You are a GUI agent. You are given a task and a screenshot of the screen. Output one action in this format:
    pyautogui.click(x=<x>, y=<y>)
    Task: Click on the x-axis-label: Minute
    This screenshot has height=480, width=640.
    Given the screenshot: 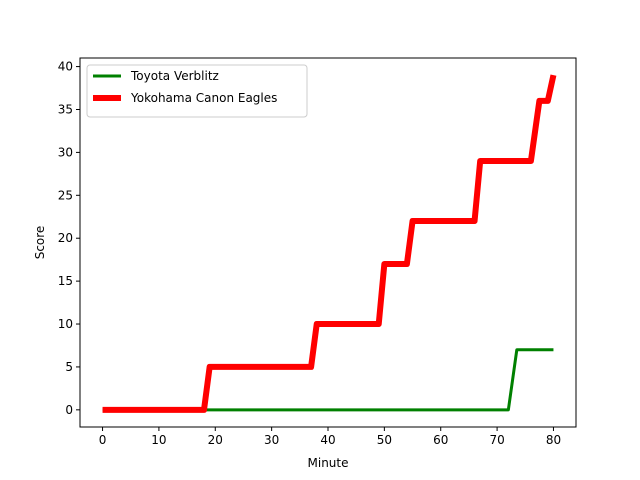 What is the action you would take?
    pyautogui.click(x=328, y=463)
    